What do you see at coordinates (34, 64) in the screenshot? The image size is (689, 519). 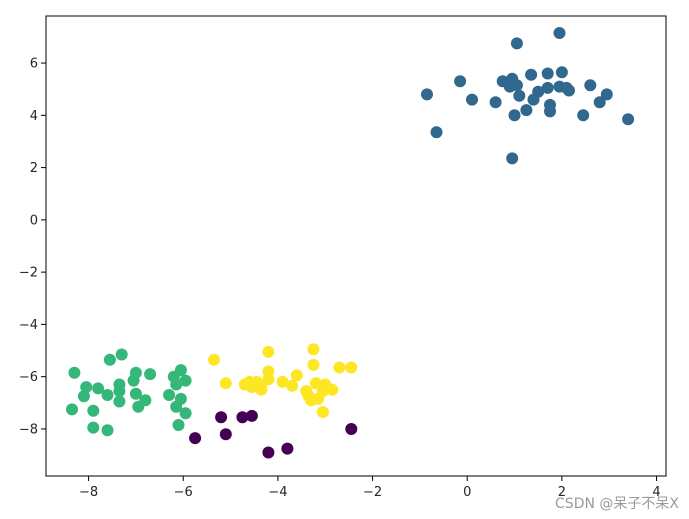 I see `y-tick-label: 6` at bounding box center [34, 64].